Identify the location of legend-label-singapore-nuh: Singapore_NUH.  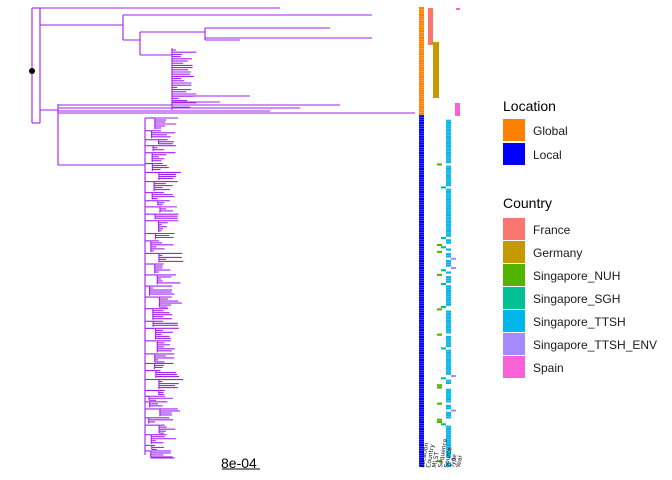
(576, 276).